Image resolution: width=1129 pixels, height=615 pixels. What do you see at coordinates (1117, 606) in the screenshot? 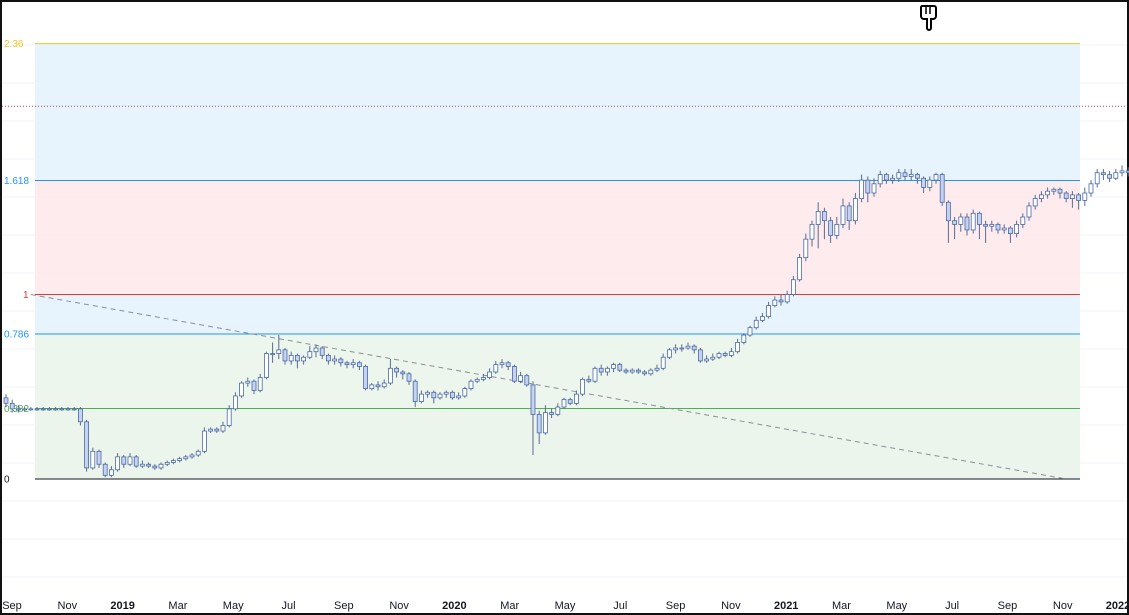
I see `x-tick-label: 2022` at bounding box center [1117, 606].